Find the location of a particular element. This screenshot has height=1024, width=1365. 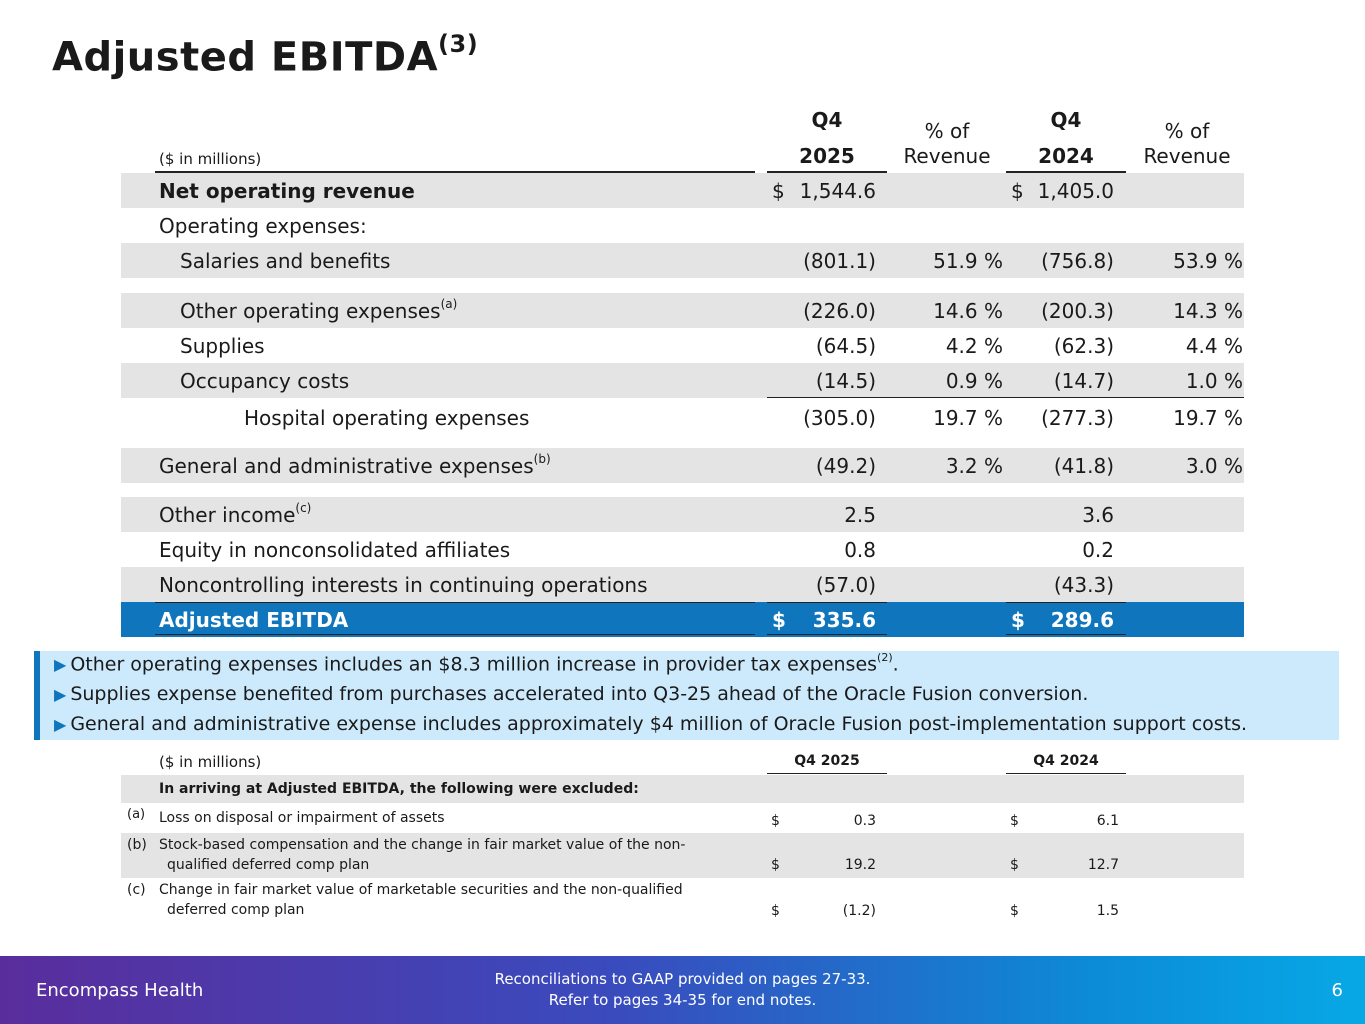

total-double-rule-q4-2025 is located at coordinates (827, 634).